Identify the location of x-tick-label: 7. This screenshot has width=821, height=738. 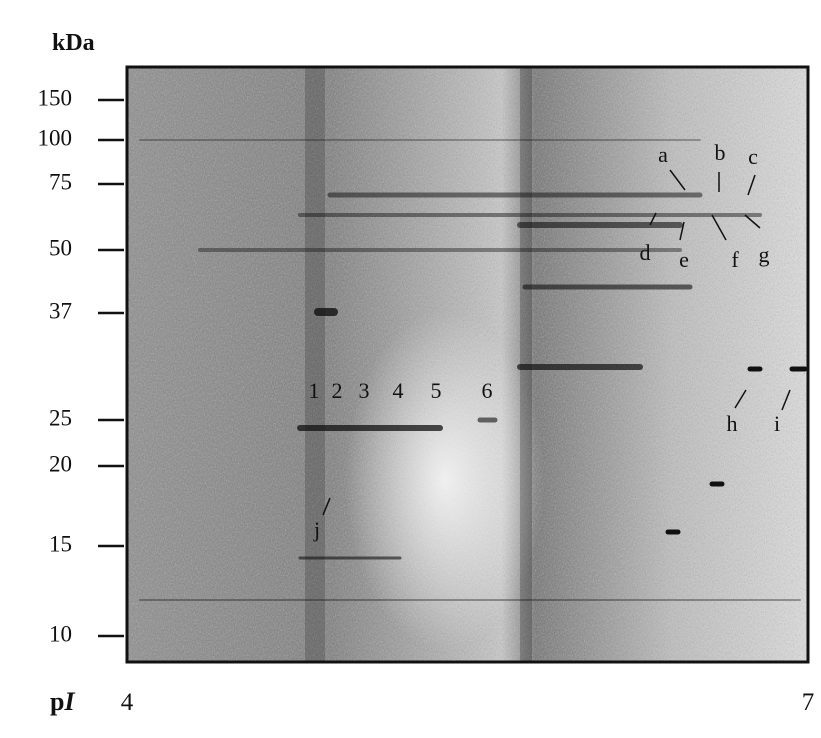
(808, 702).